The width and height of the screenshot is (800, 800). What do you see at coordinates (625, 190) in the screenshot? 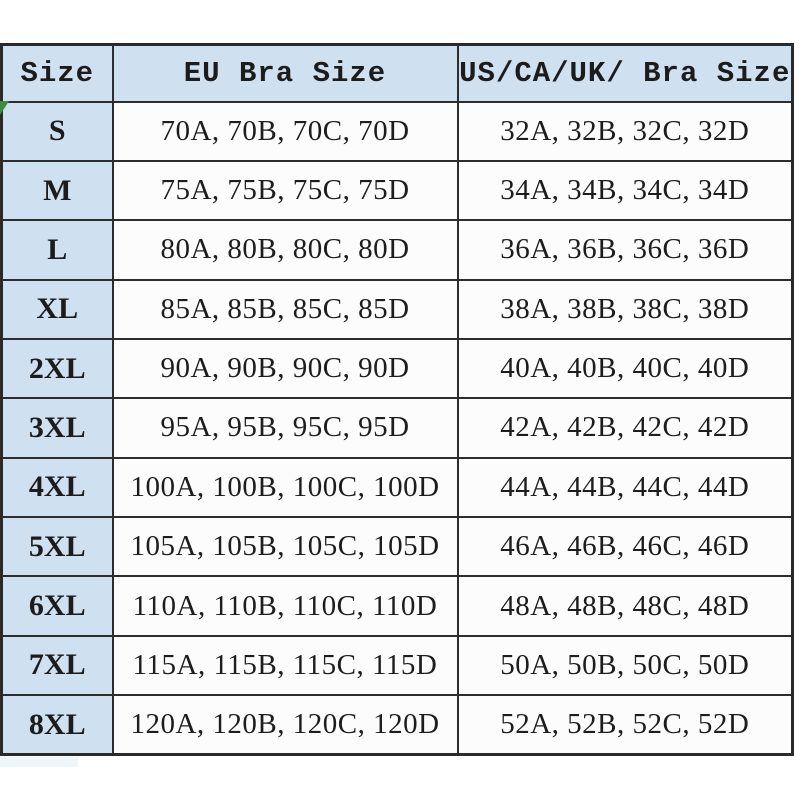
I see `us-size-cell: 34A, 34B, 34C, 34D` at bounding box center [625, 190].